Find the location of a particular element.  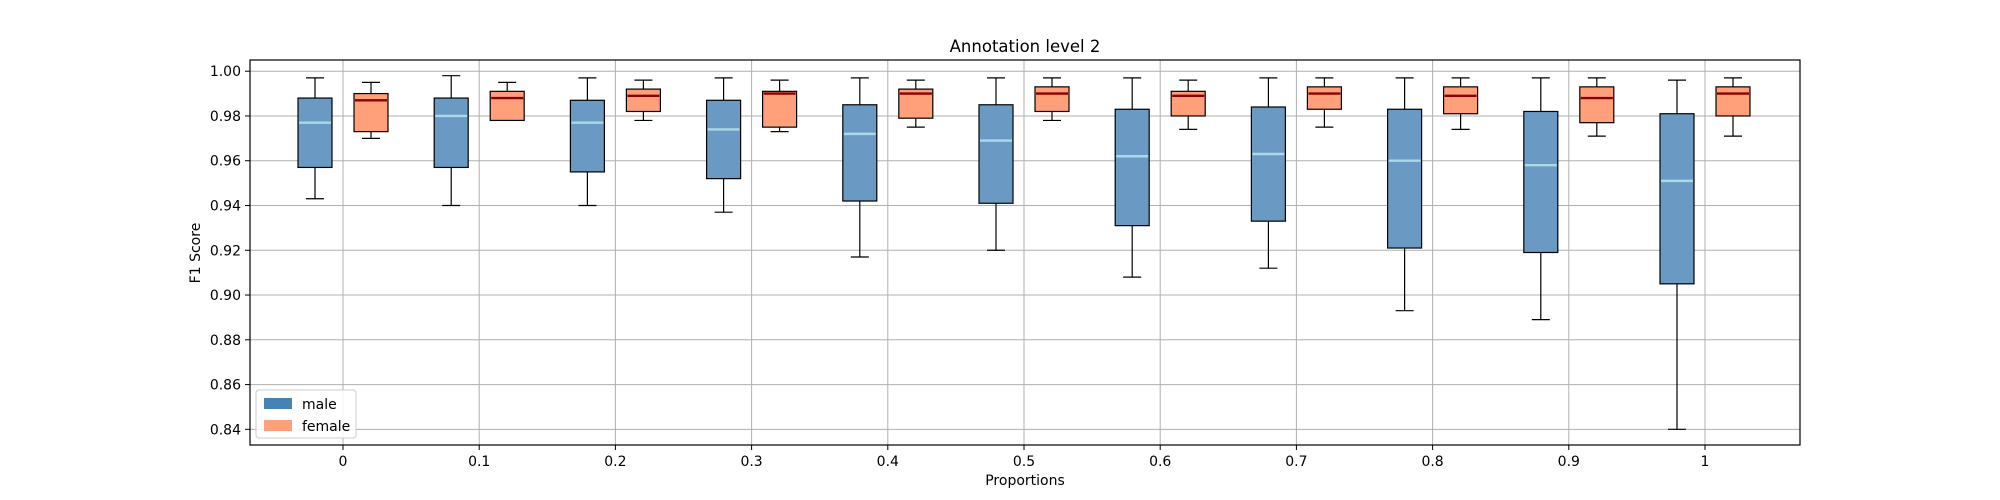

y-tick-label: 0.84 is located at coordinates (225, 430).